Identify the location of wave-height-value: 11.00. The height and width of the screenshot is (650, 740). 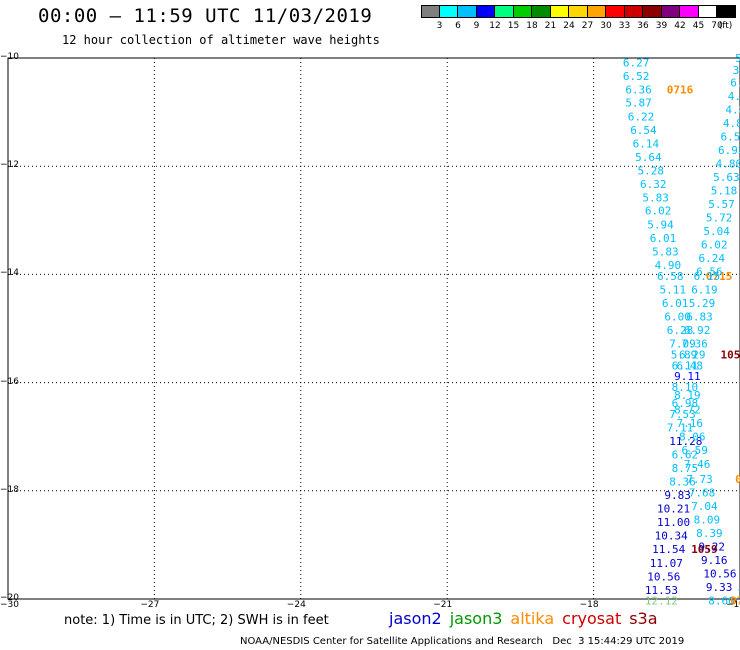
(673, 522).